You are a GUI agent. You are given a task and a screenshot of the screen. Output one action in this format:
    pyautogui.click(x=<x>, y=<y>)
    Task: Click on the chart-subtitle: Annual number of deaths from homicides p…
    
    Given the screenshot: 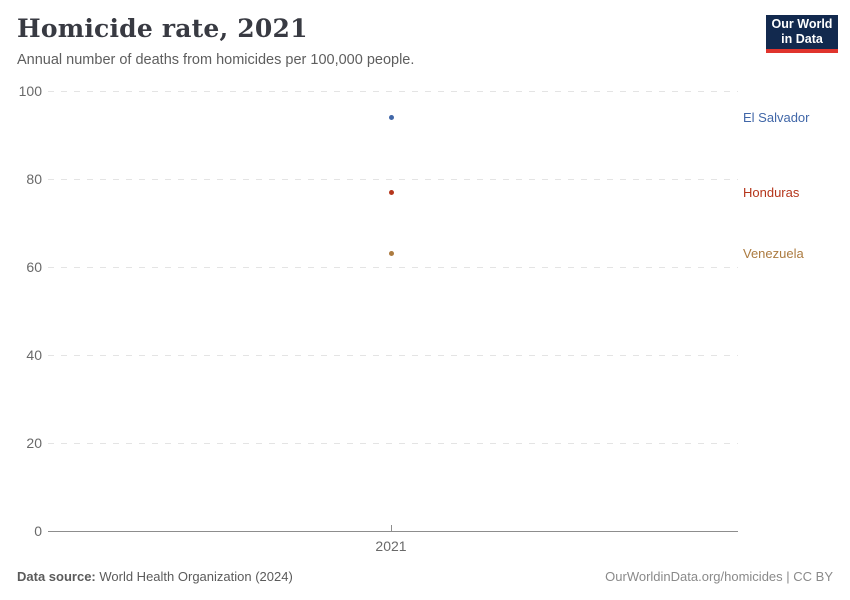 What is the action you would take?
    pyautogui.click(x=216, y=60)
    